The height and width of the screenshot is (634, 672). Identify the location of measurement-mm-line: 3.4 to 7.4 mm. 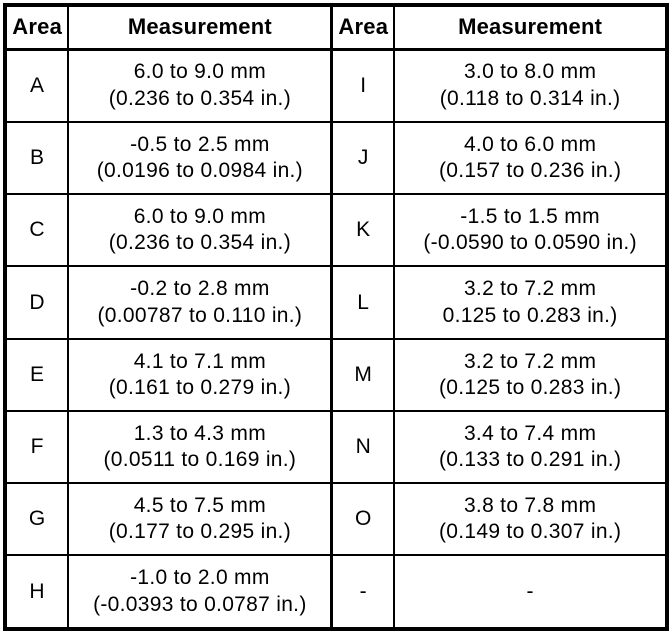
(530, 433).